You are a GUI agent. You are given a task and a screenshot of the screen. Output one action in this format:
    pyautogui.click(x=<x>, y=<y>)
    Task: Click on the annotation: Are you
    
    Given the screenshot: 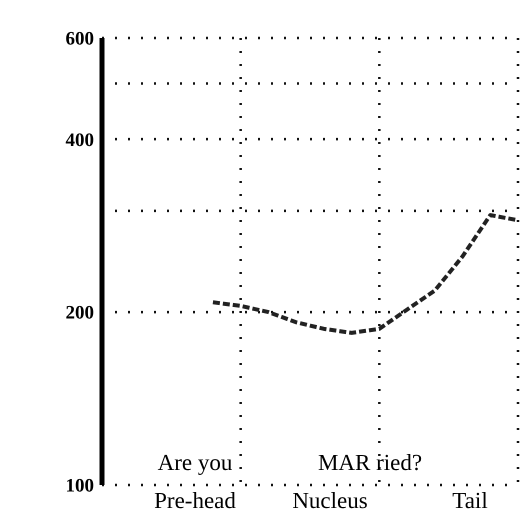 What is the action you would take?
    pyautogui.click(x=195, y=462)
    